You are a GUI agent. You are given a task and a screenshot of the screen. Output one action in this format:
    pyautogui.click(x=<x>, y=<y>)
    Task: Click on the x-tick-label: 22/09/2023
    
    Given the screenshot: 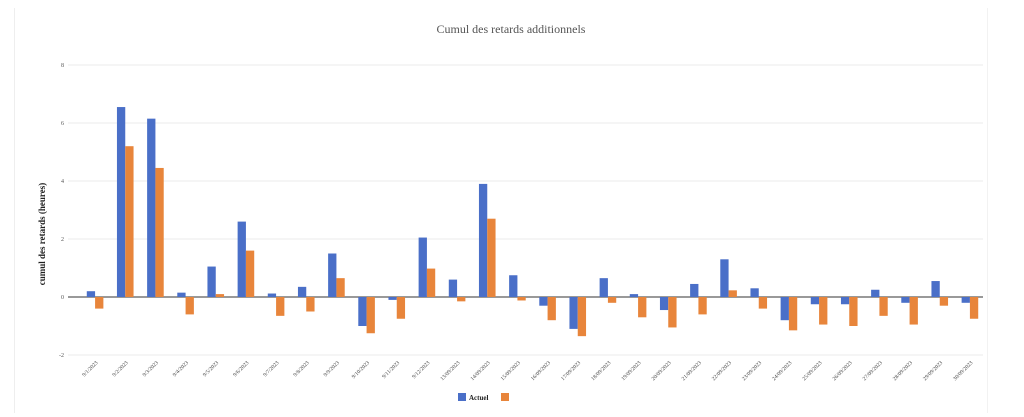 What is the action you would take?
    pyautogui.click(x=722, y=371)
    